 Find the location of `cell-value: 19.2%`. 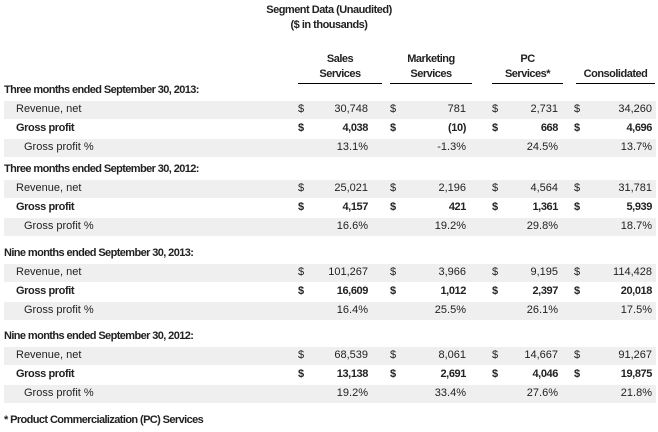

cell-value: 19.2% is located at coordinates (450, 226).